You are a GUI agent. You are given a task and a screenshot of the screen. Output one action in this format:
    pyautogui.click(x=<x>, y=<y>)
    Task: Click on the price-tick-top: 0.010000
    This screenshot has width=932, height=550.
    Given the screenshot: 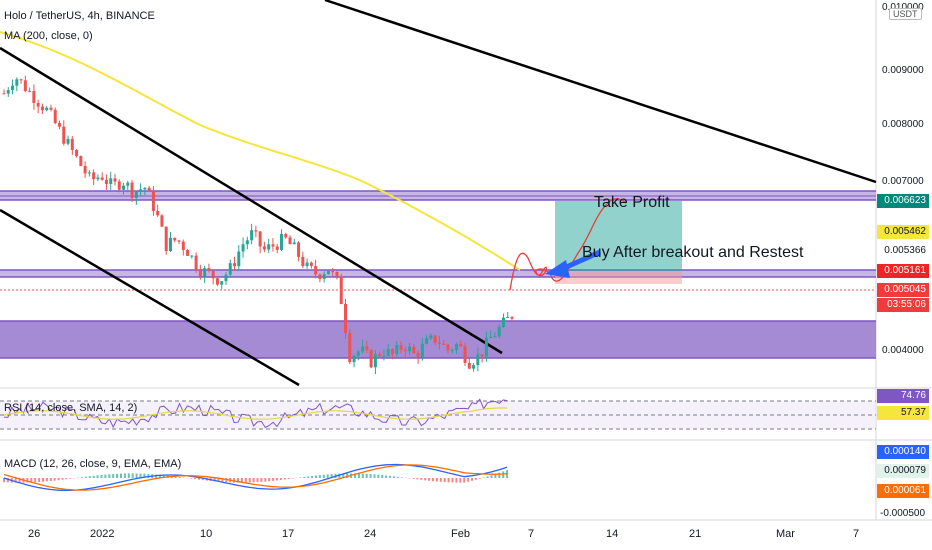 What is the action you would take?
    pyautogui.click(x=903, y=7)
    